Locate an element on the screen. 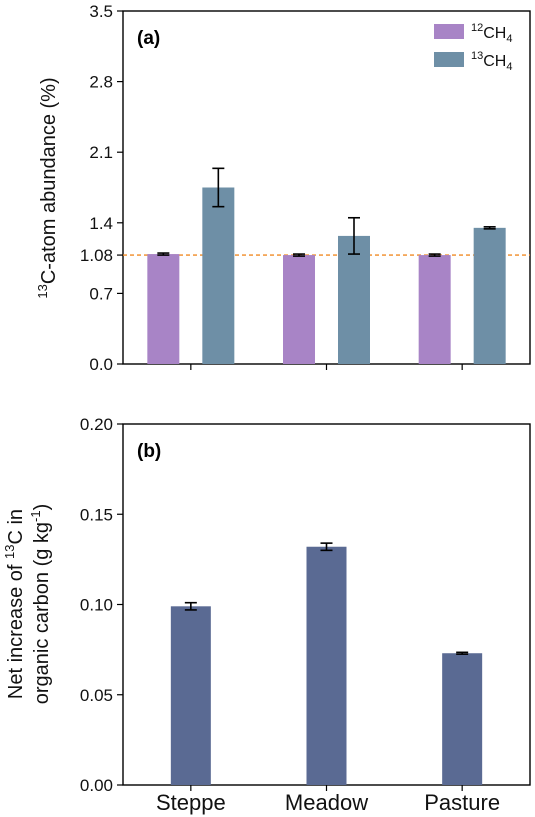 The height and width of the screenshot is (817, 535). y-axis-title-text: ) is located at coordinates (42, 507).